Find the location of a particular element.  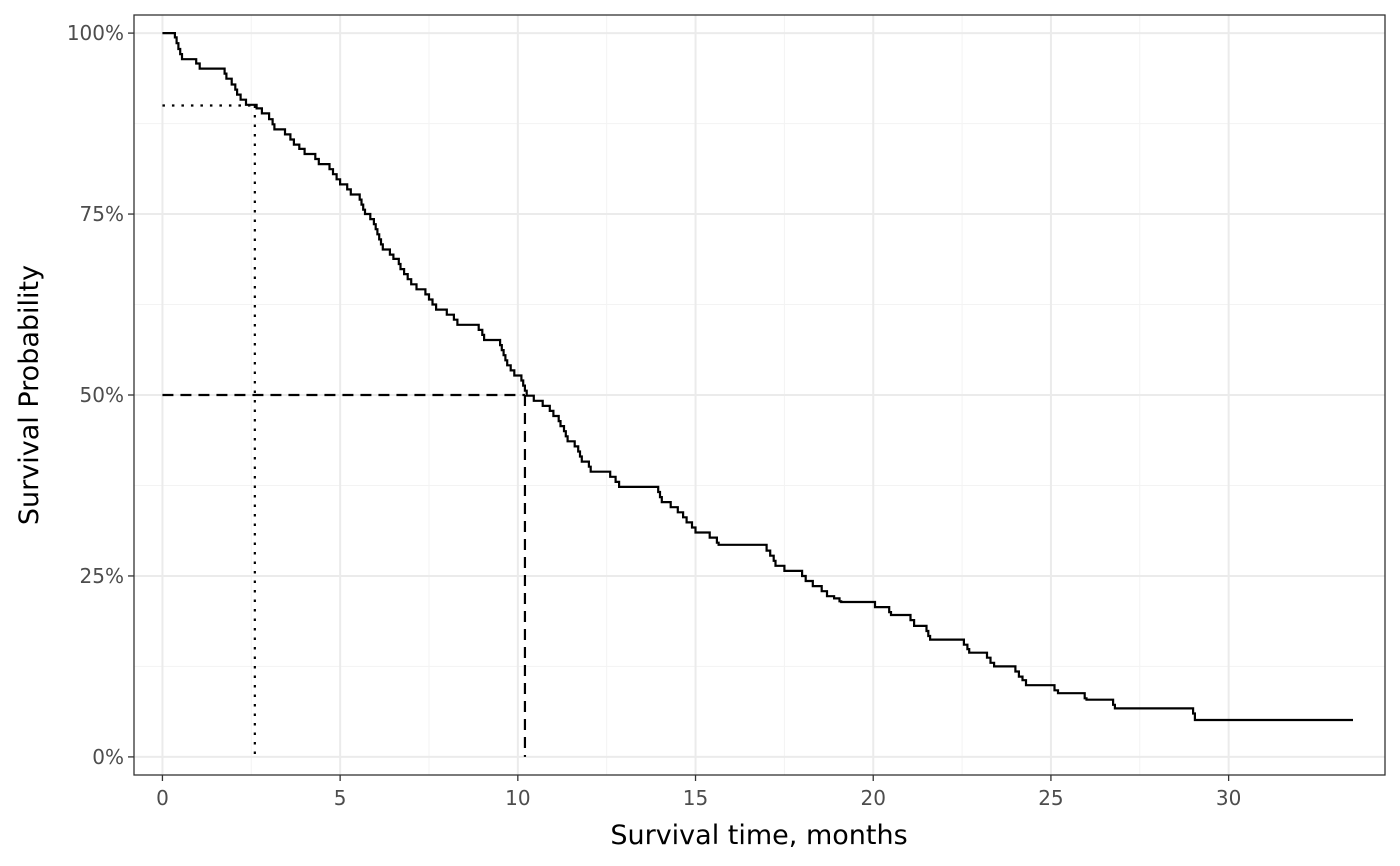

x-tick-label: 25 is located at coordinates (1050, 798).